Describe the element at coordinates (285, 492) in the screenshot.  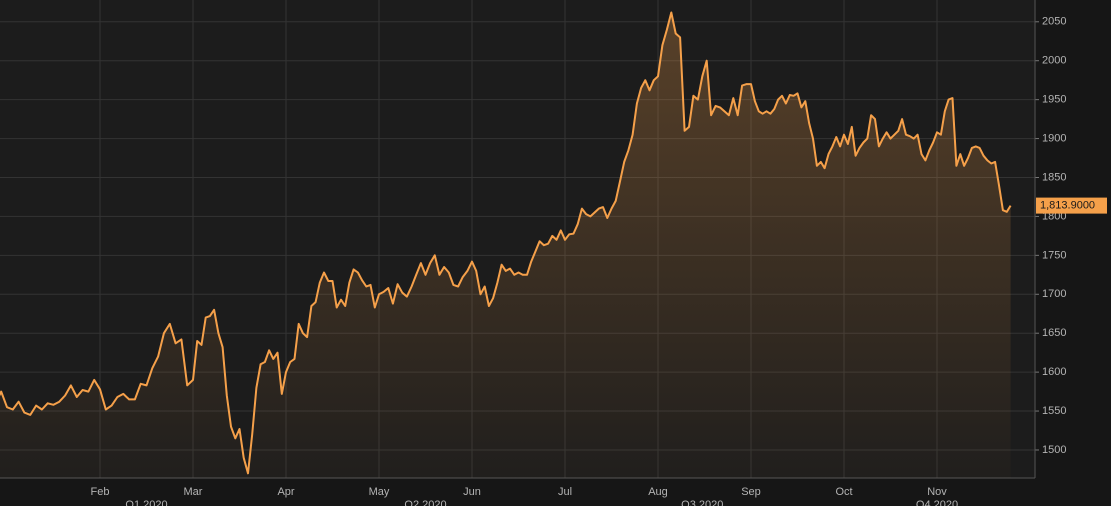
I see `x-tick-label: Apr` at that location.